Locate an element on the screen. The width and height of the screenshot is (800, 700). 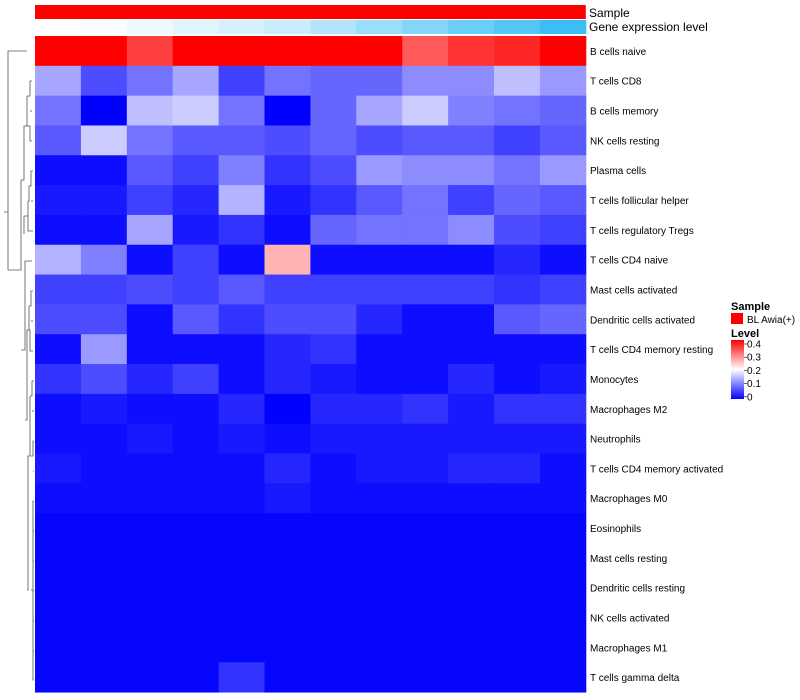
dendro-join-bottom is located at coordinates (29, 448).